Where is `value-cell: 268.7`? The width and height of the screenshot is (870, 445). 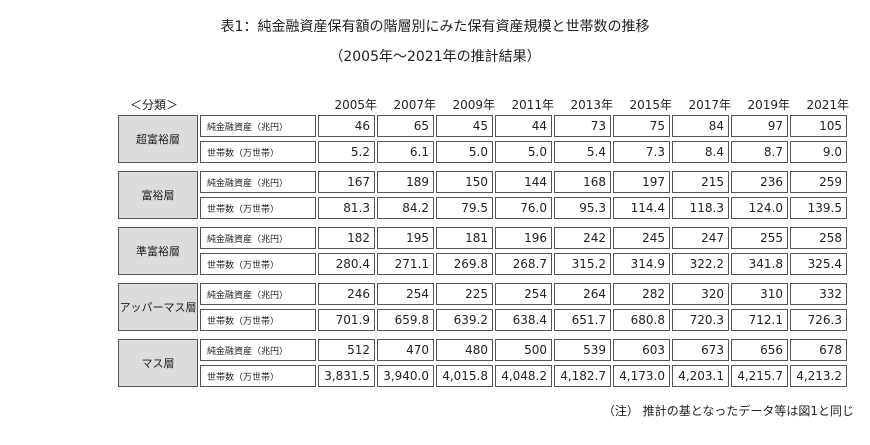
value-cell: 268.7 is located at coordinates (523, 264).